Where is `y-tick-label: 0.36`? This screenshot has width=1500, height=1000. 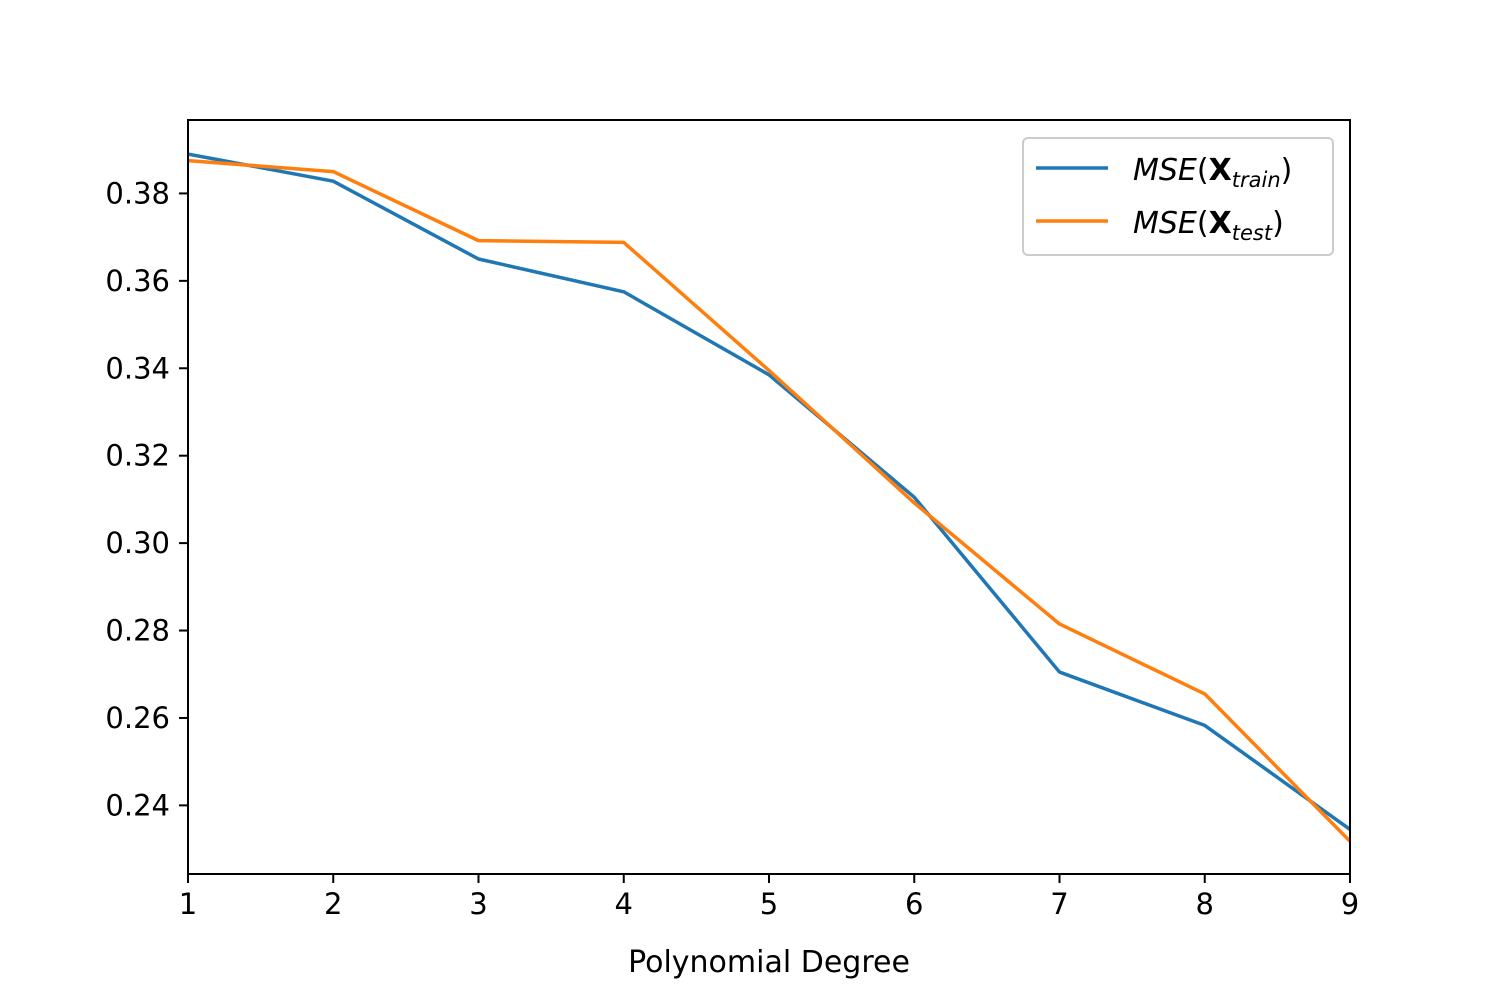
y-tick-label: 0.36 is located at coordinates (137, 281).